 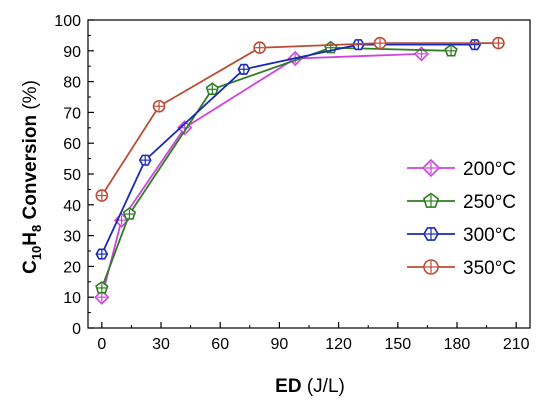 What do you see at coordinates (489, 202) in the screenshot?
I see `legend-label: 250°C` at bounding box center [489, 202].